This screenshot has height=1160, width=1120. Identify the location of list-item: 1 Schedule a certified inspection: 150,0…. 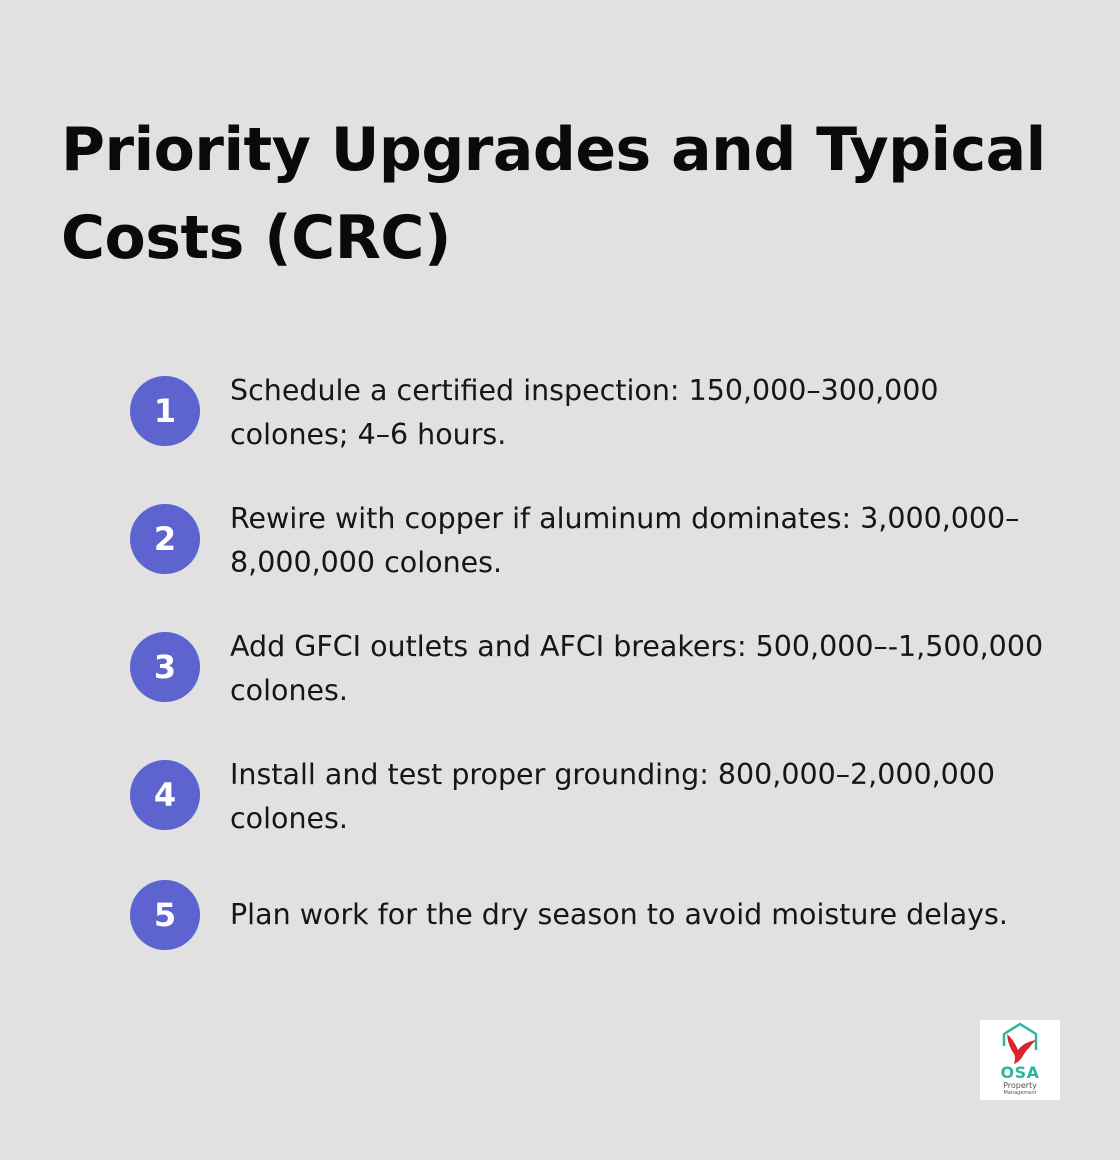
(600, 414).